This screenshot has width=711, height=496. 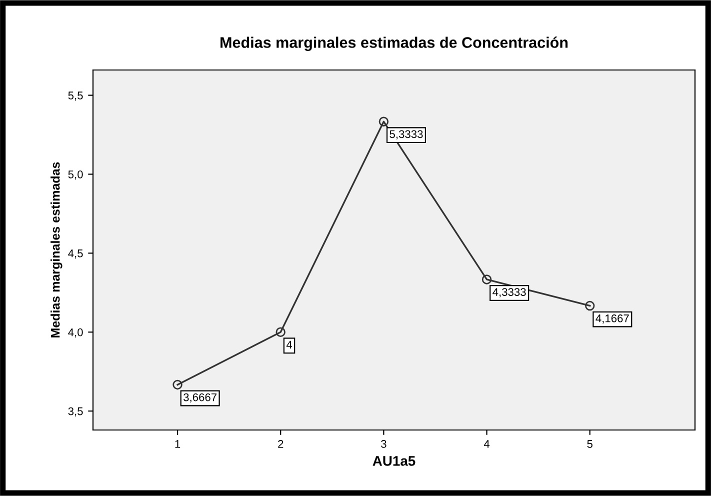 I want to click on x-tick-label: 2, so click(x=281, y=444).